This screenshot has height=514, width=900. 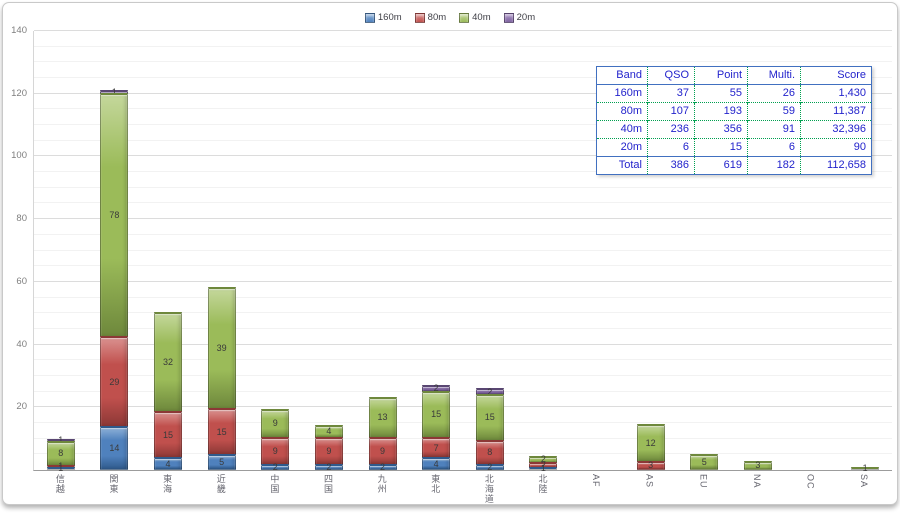 I want to click on table-cell: 91, so click(x=774, y=129).